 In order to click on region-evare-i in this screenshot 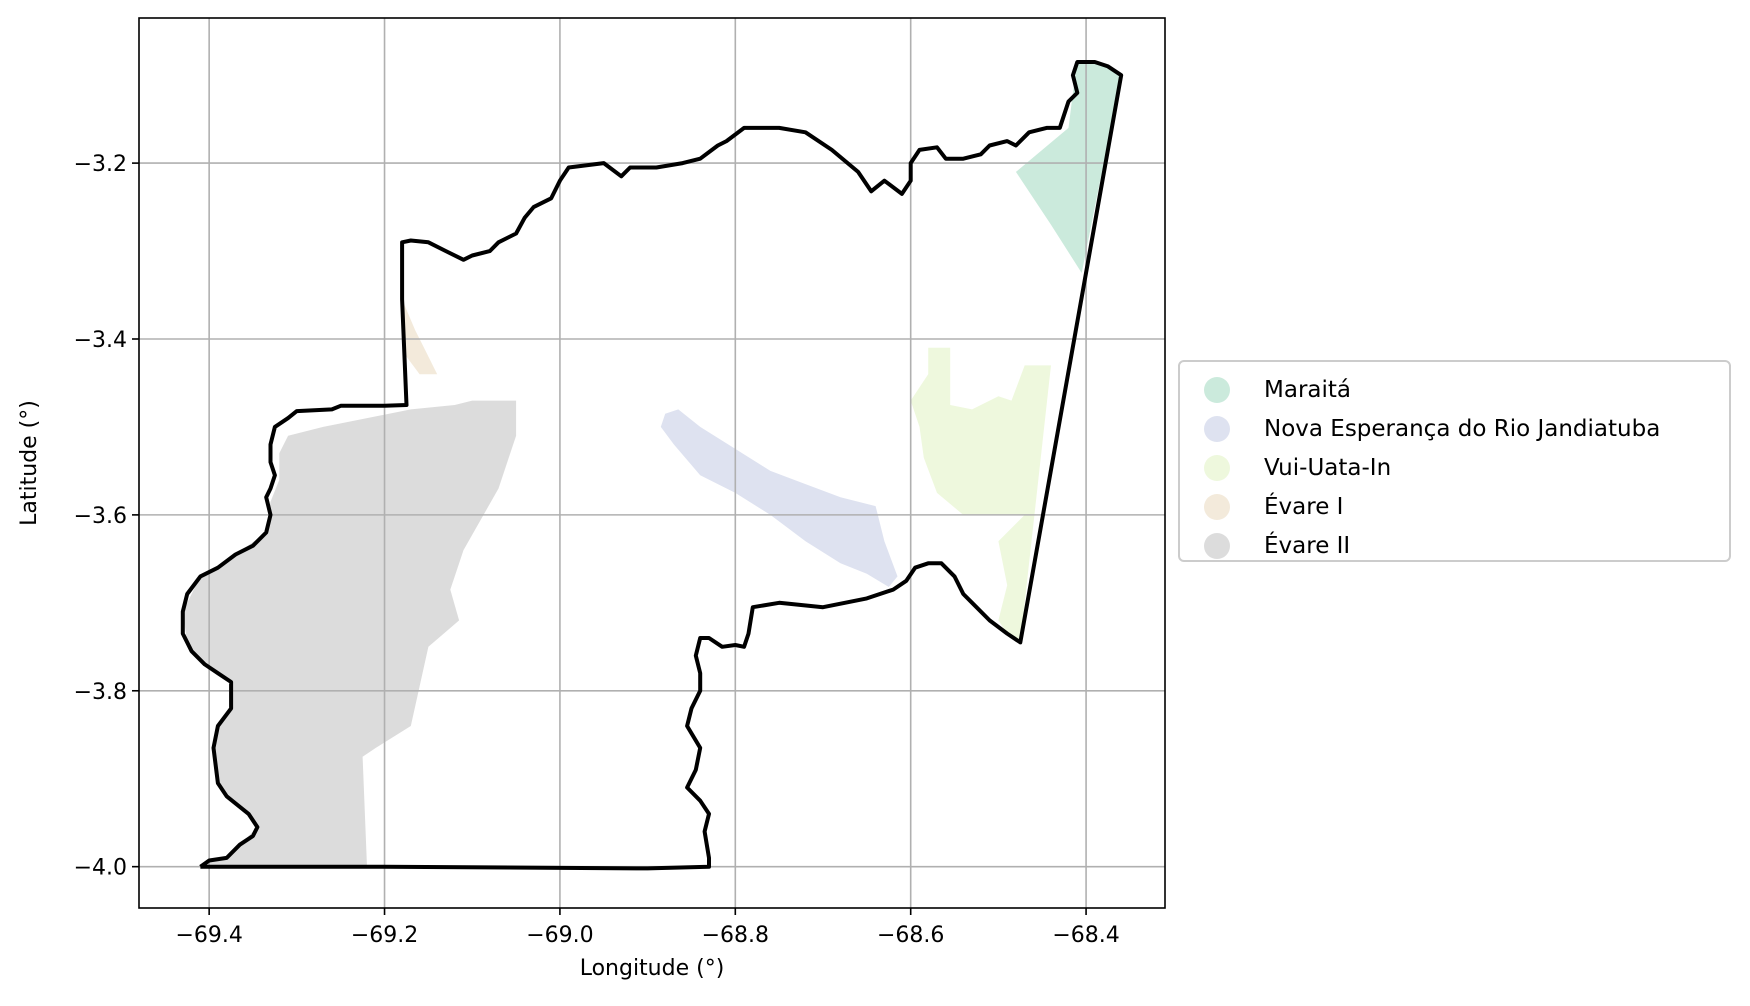, I will do `click(420, 337)`.